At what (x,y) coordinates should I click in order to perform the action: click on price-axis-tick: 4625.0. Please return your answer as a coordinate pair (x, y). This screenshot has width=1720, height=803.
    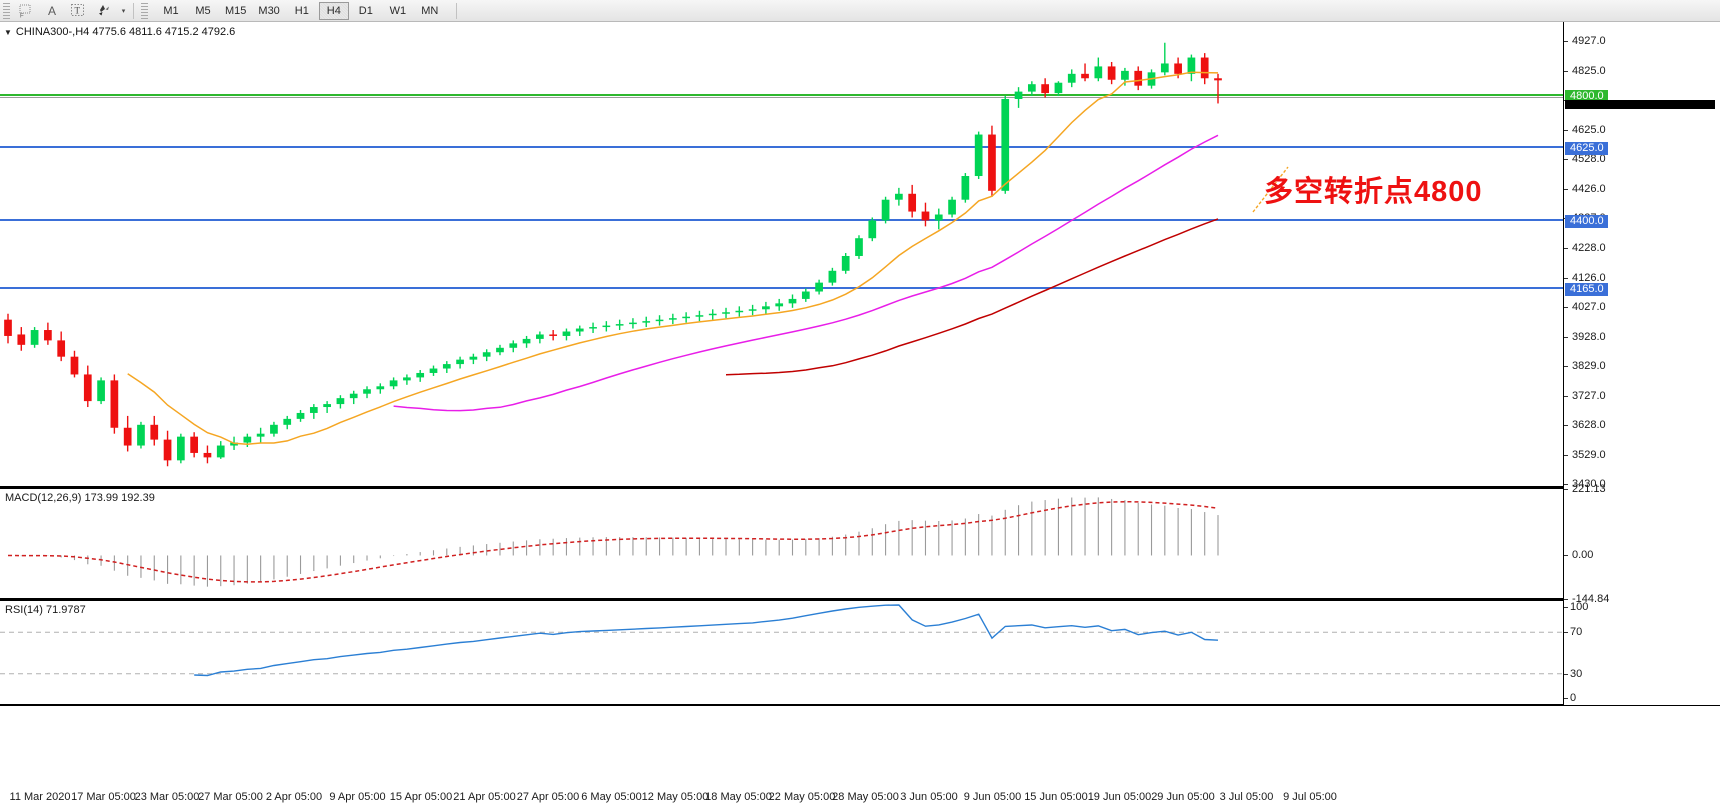
    Looking at the image, I should click on (1585, 130).